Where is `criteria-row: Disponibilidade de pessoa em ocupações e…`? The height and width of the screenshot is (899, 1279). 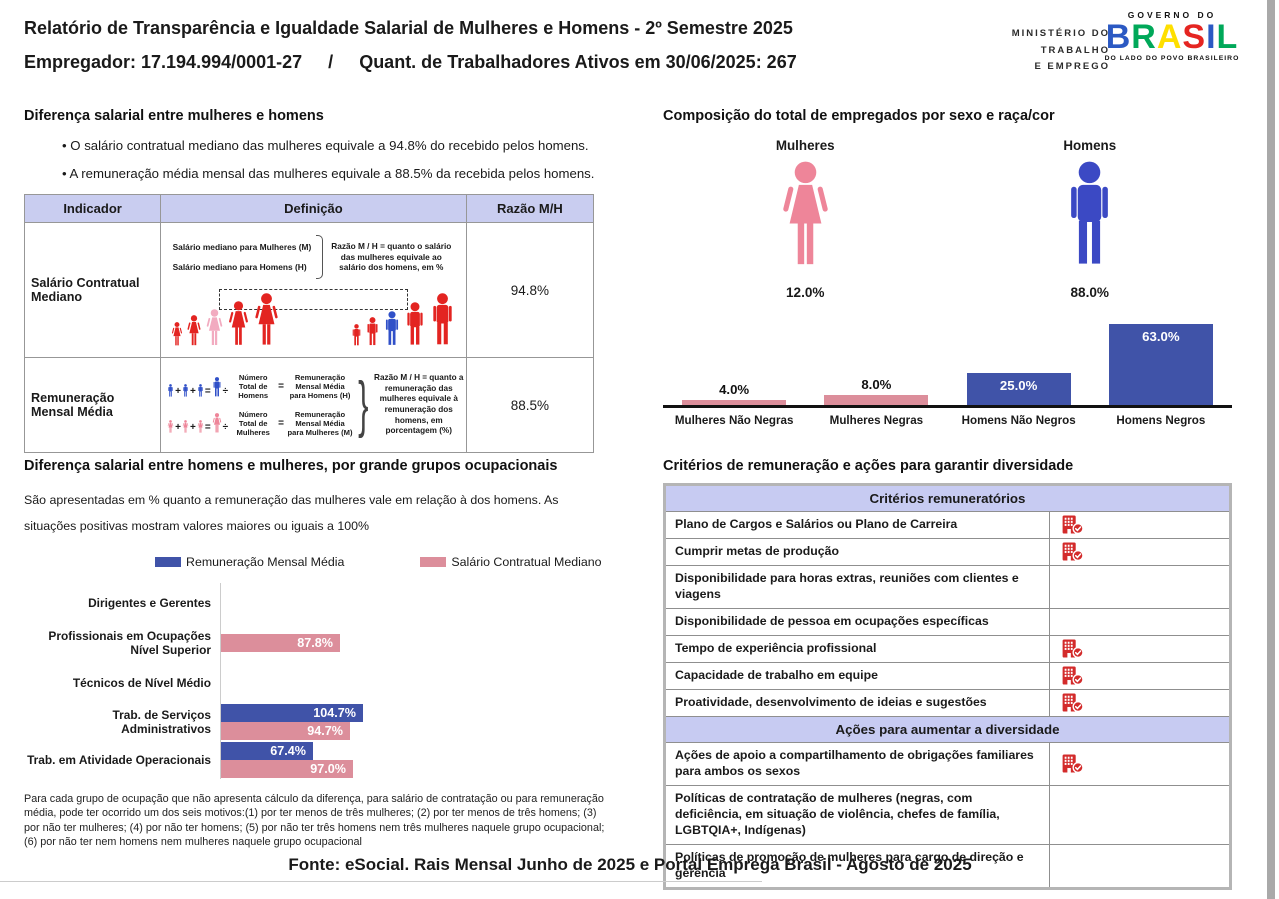
criteria-row: Disponibilidade de pessoa em ocupações e… is located at coordinates (947, 621).